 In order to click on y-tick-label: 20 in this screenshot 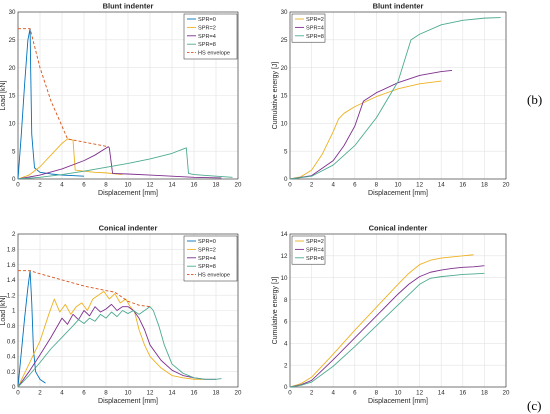, I will do `click(284, 68)`.